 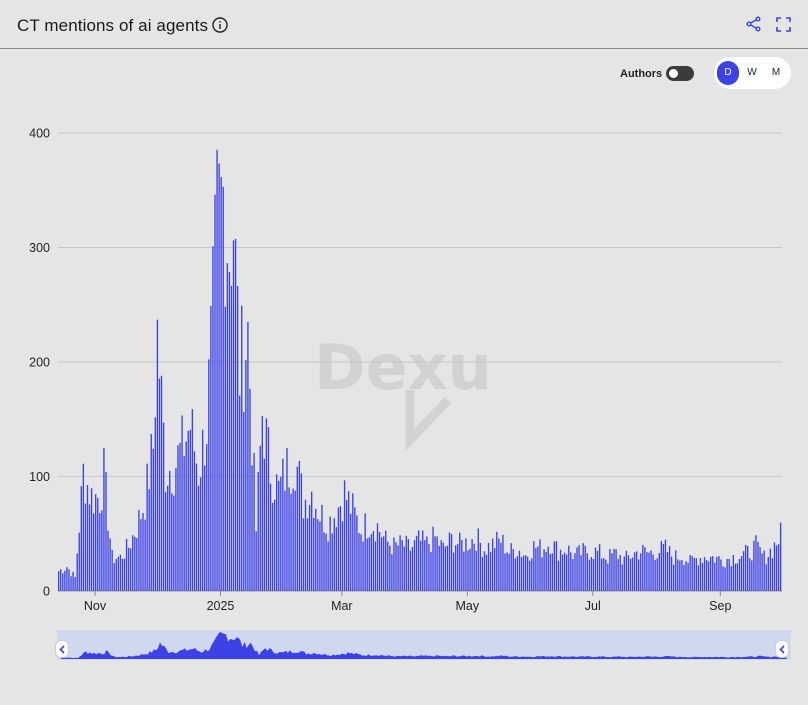 What do you see at coordinates (39, 363) in the screenshot?
I see `y-axis-ticks: 0 100 200 300 400` at bounding box center [39, 363].